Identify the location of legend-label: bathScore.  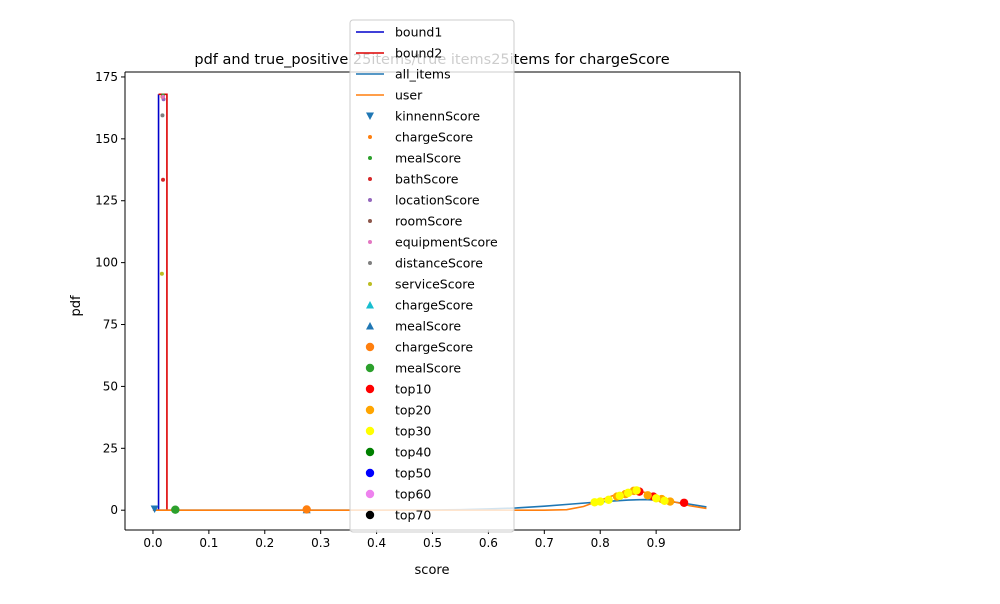
(427, 179).